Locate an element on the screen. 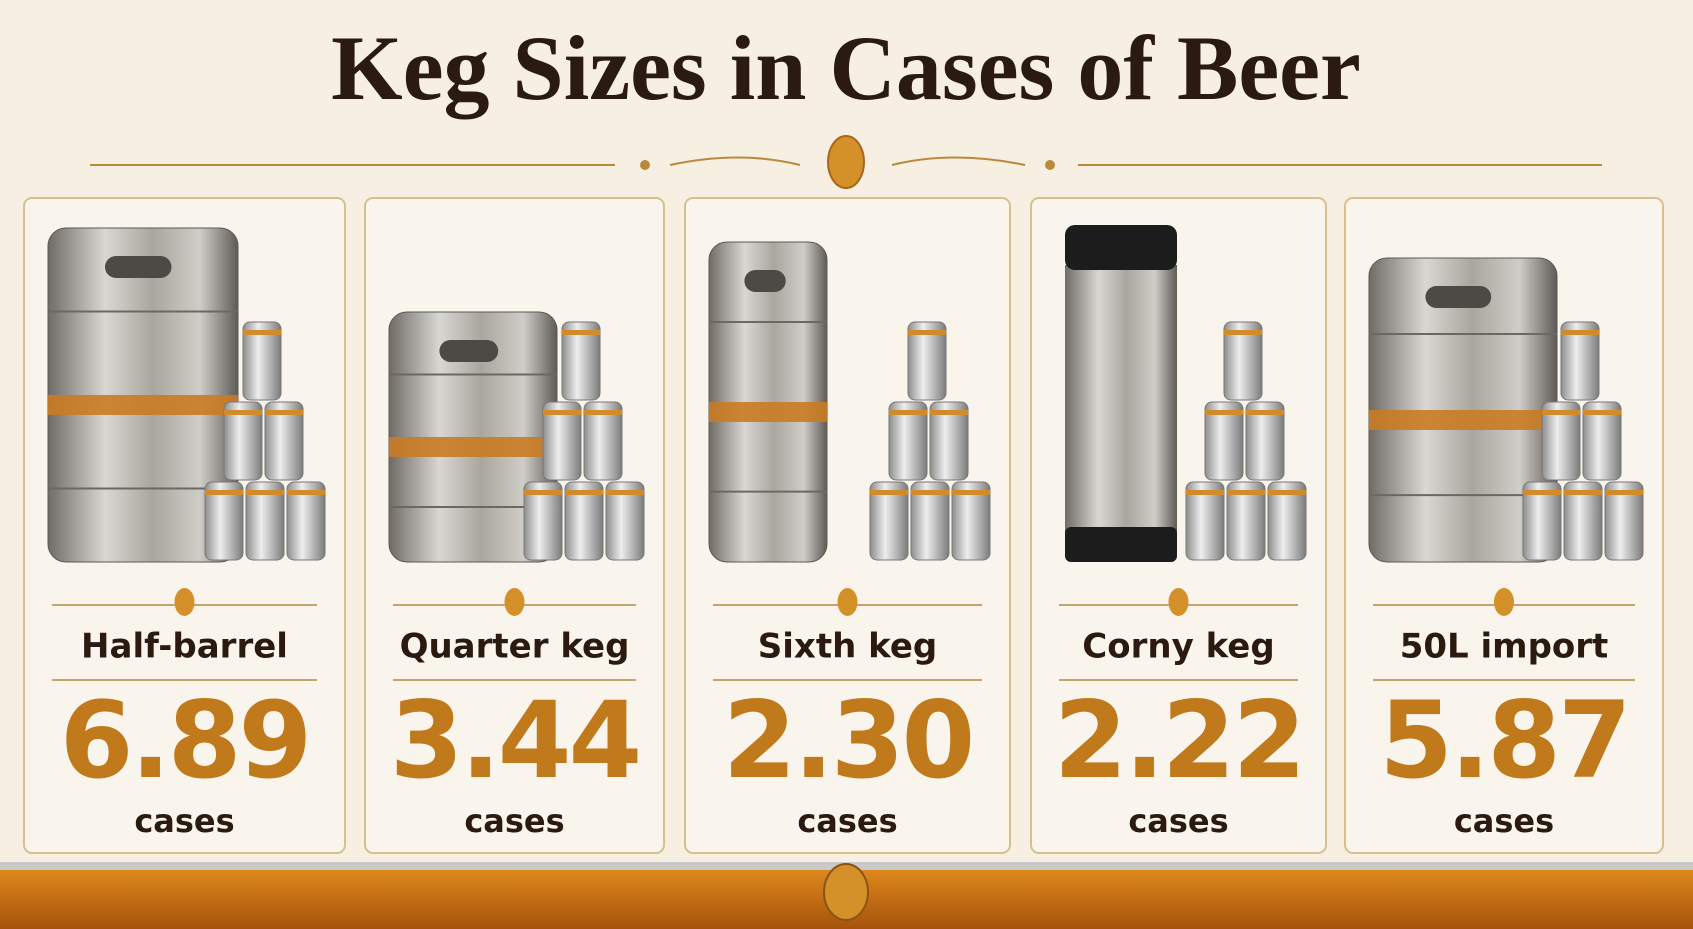  case-count: 3.44 is located at coordinates (515, 740).